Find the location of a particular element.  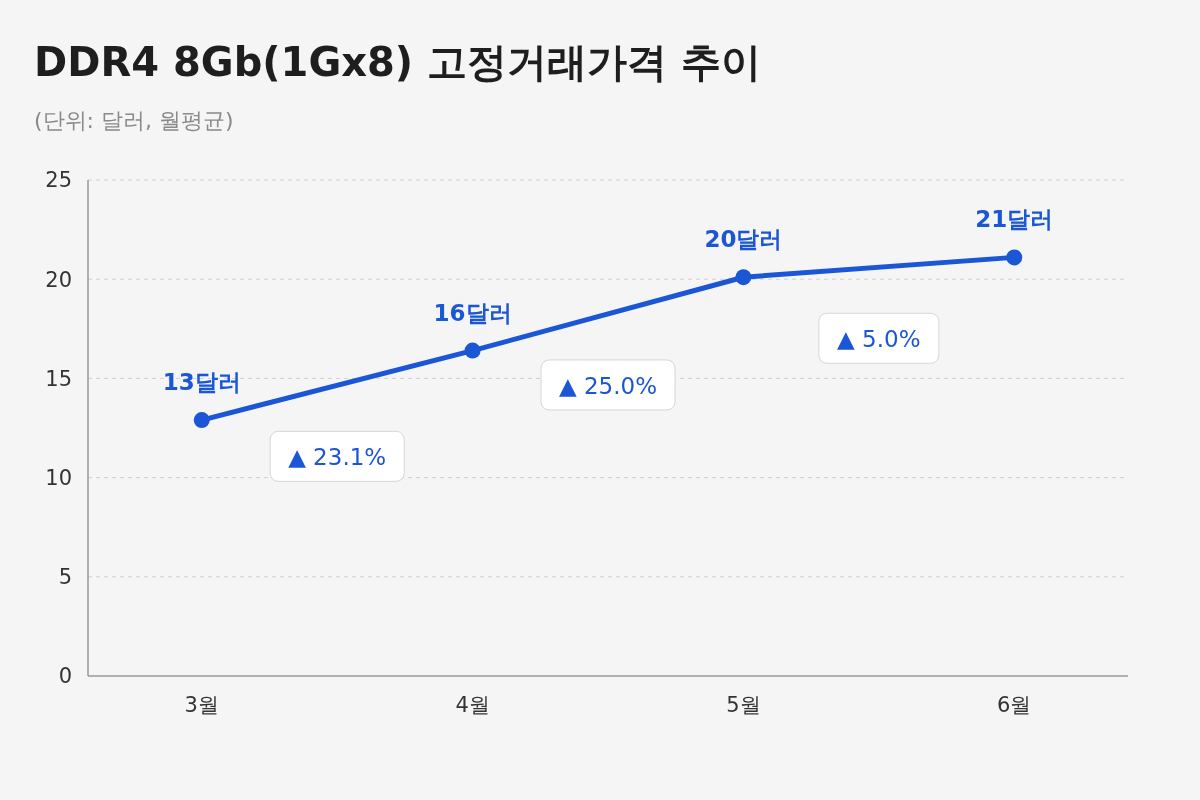

annotation: ▲ 23.1% is located at coordinates (337, 457).